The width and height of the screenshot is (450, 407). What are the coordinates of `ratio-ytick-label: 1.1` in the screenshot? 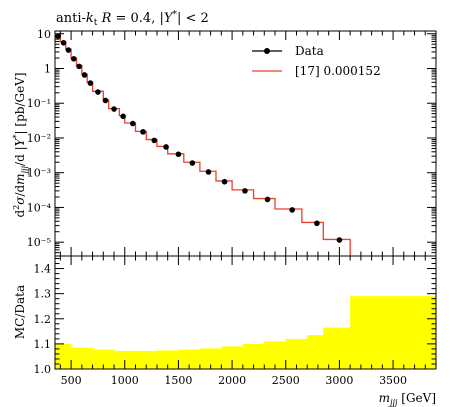 It's located at (43, 344).